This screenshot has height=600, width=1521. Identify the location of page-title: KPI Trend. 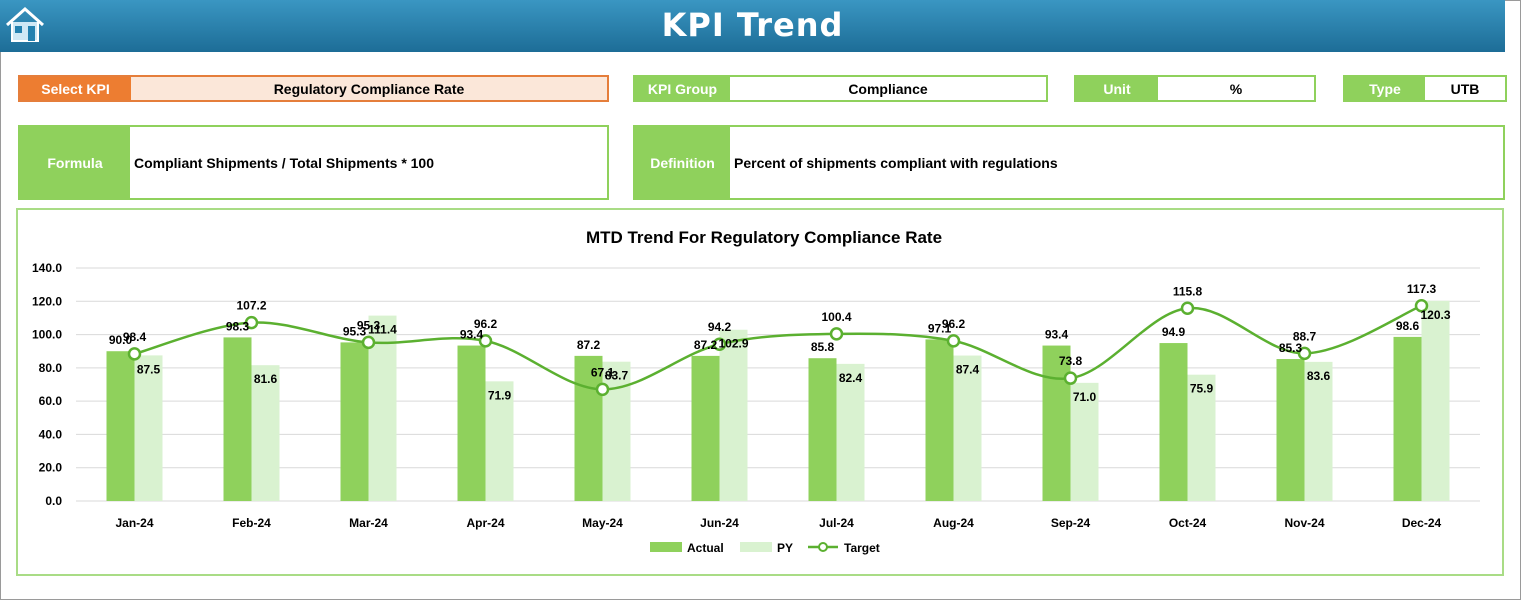
(752, 25).